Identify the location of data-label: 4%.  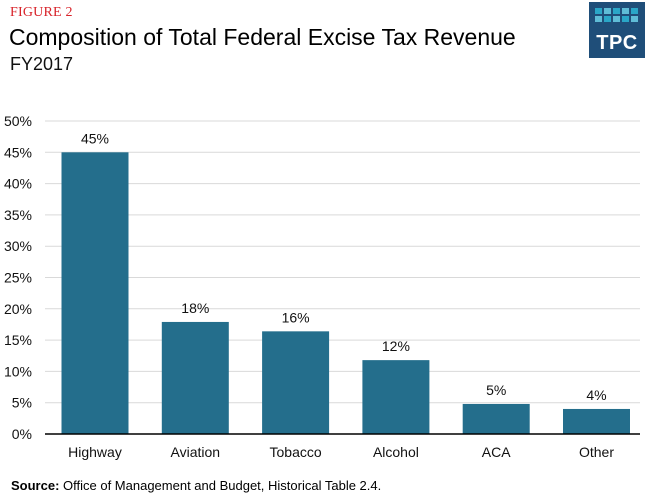
(596, 395).